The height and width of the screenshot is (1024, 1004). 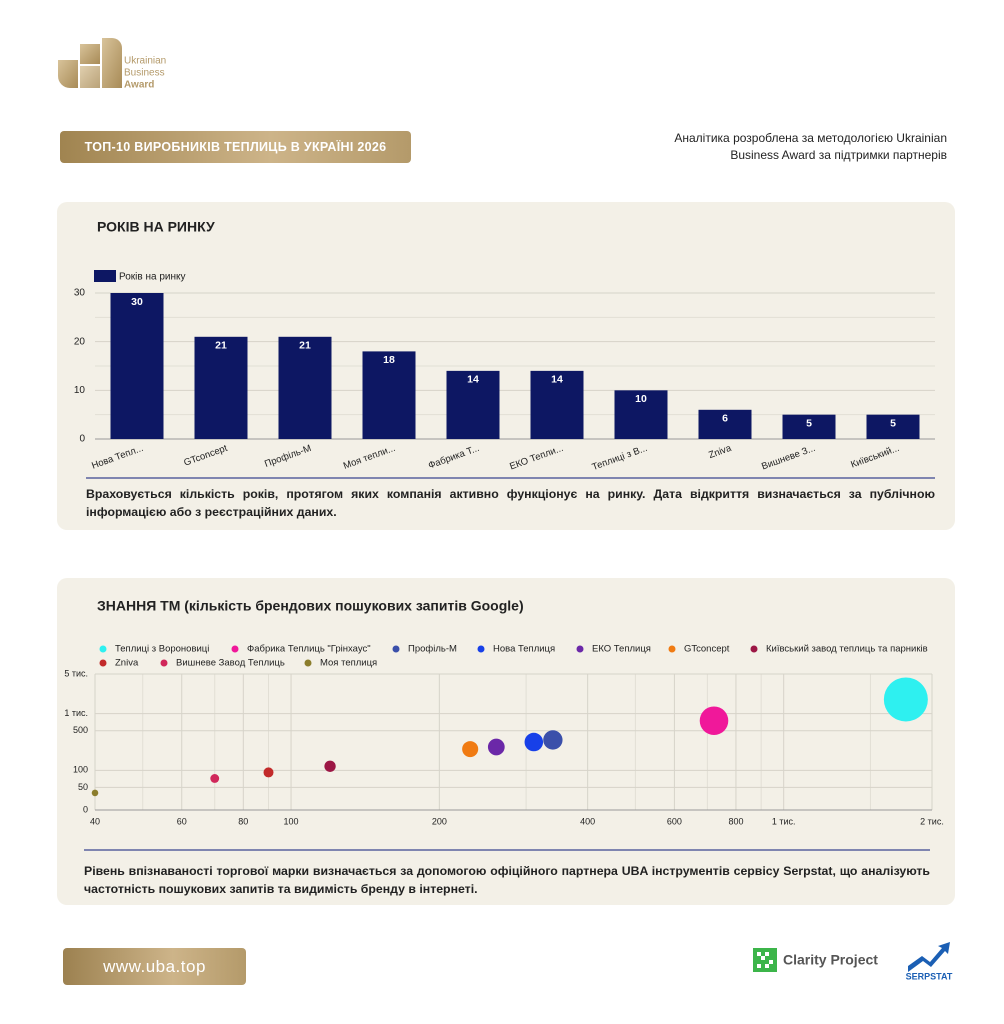 I want to click on x-tick-label: 80, so click(x=243, y=821).